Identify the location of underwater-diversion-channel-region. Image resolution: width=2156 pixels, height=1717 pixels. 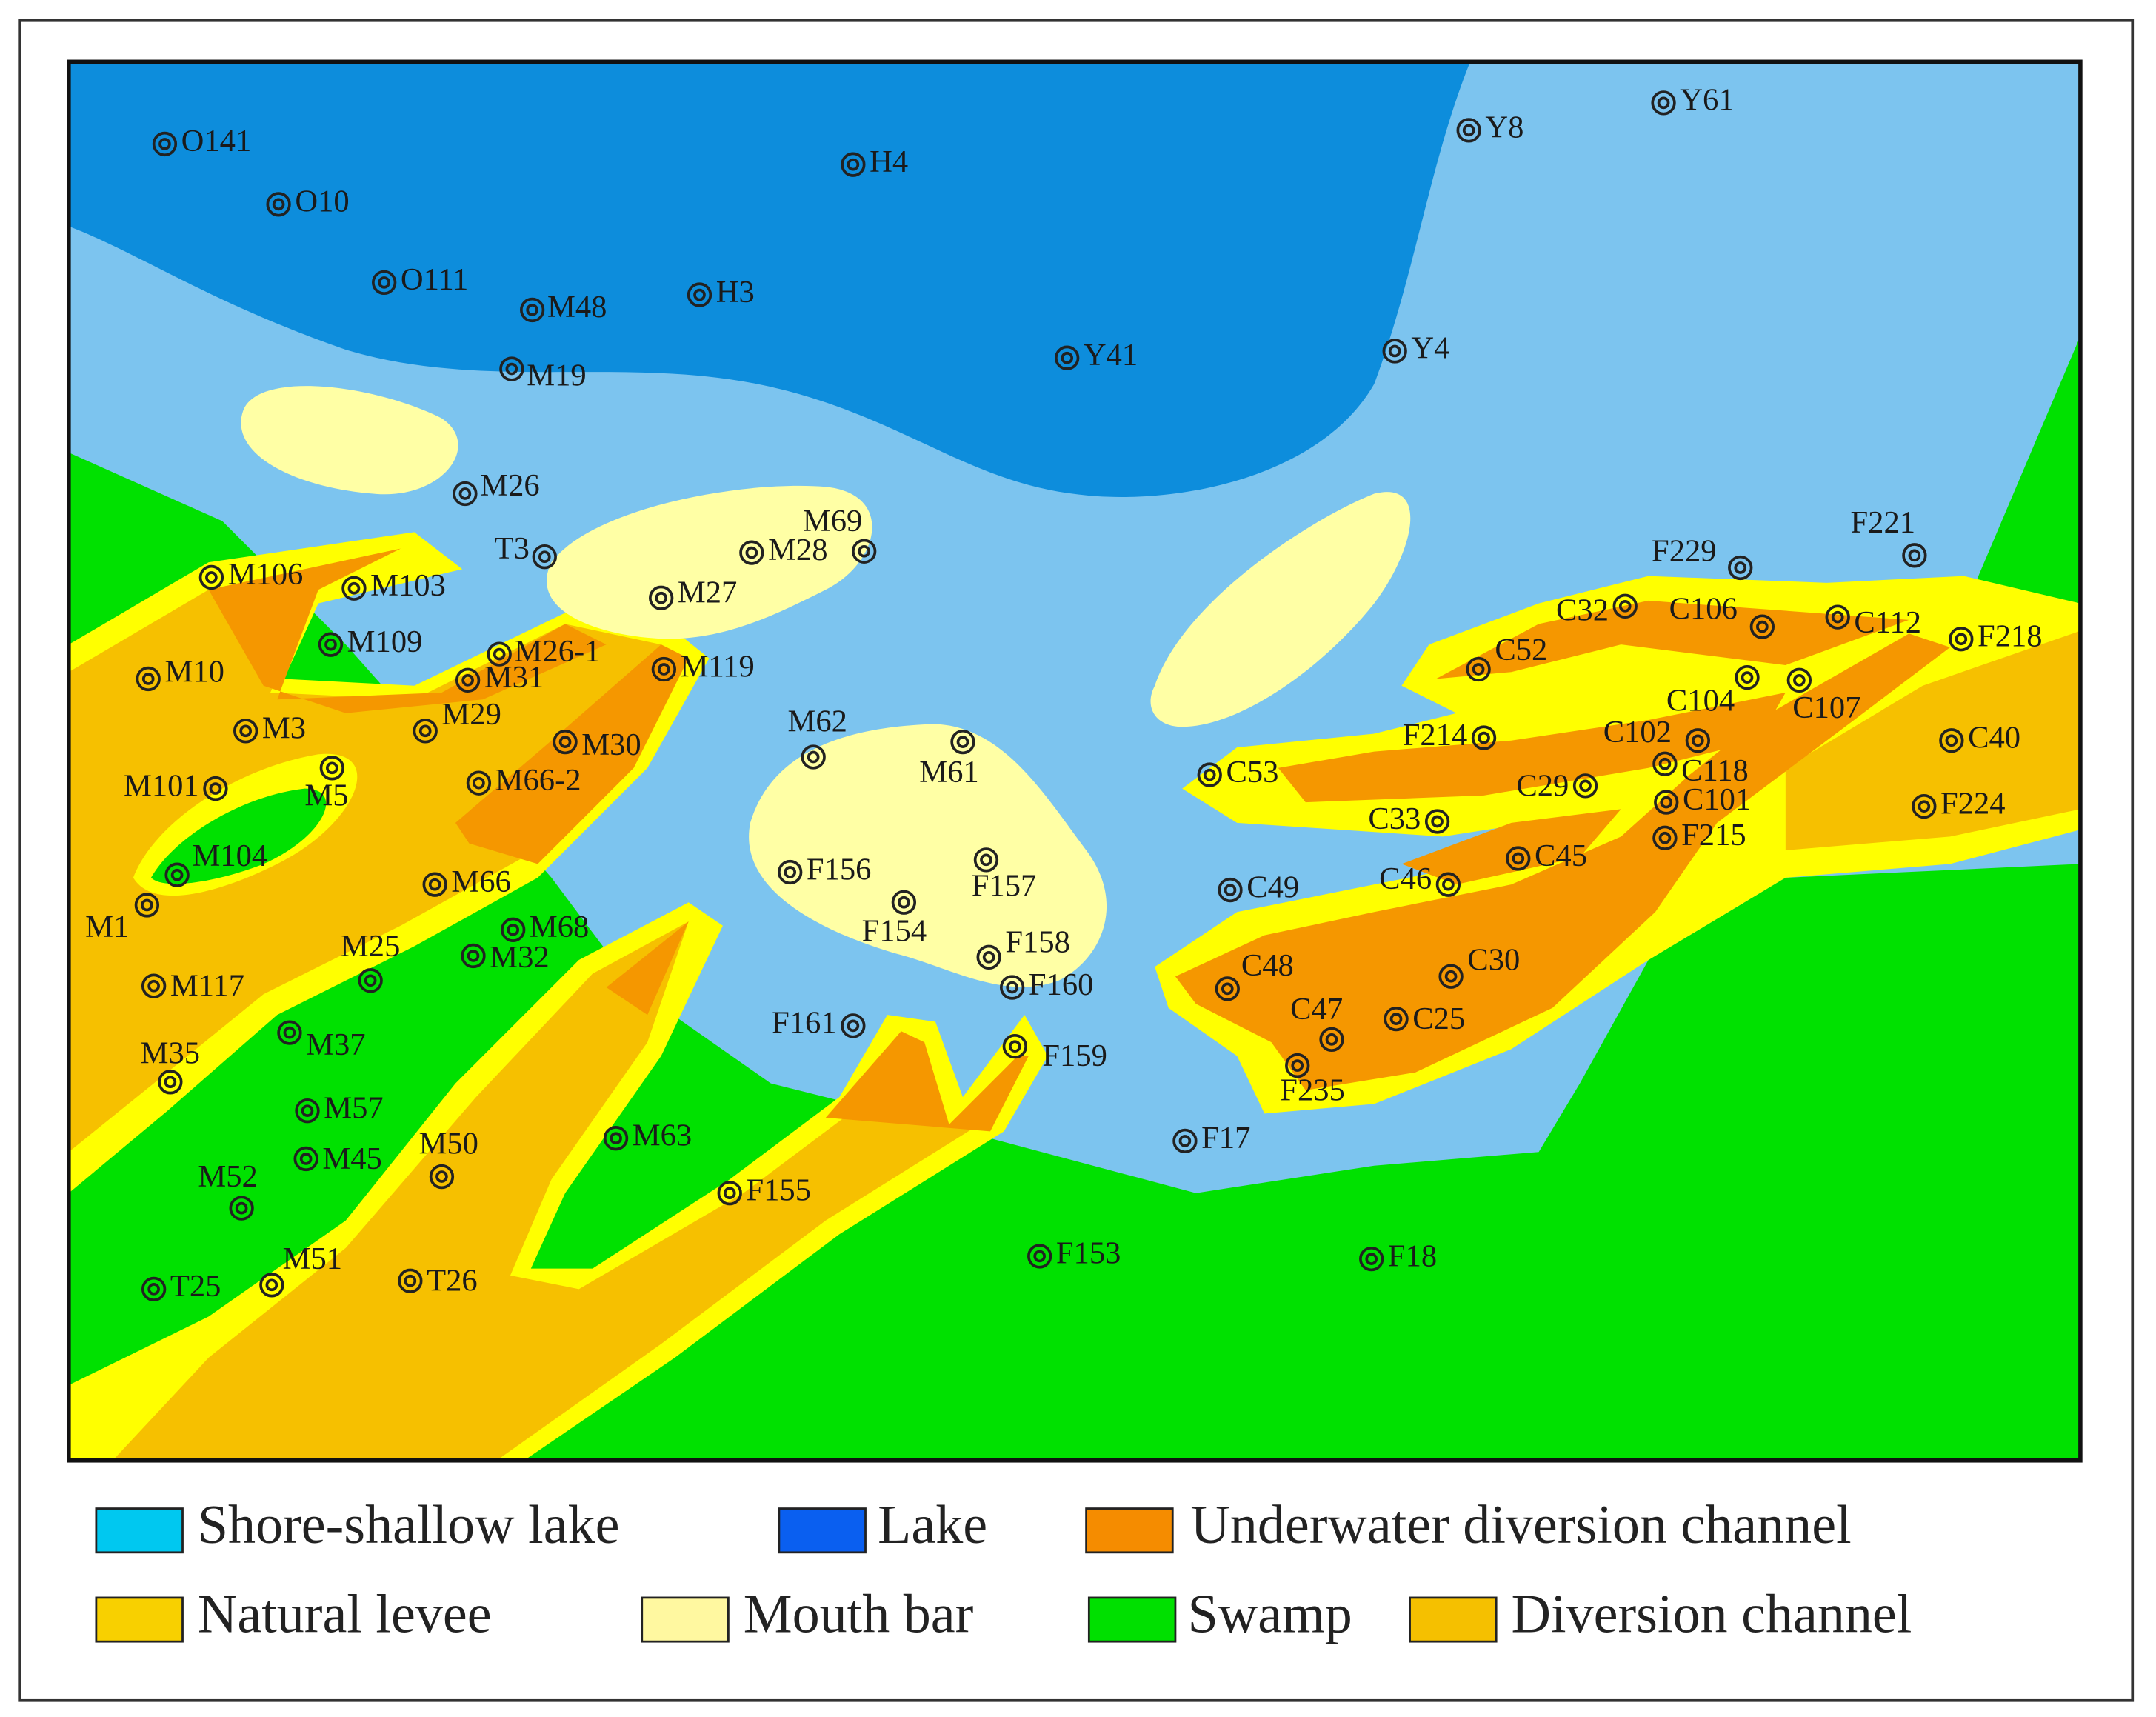
(817, 1027).